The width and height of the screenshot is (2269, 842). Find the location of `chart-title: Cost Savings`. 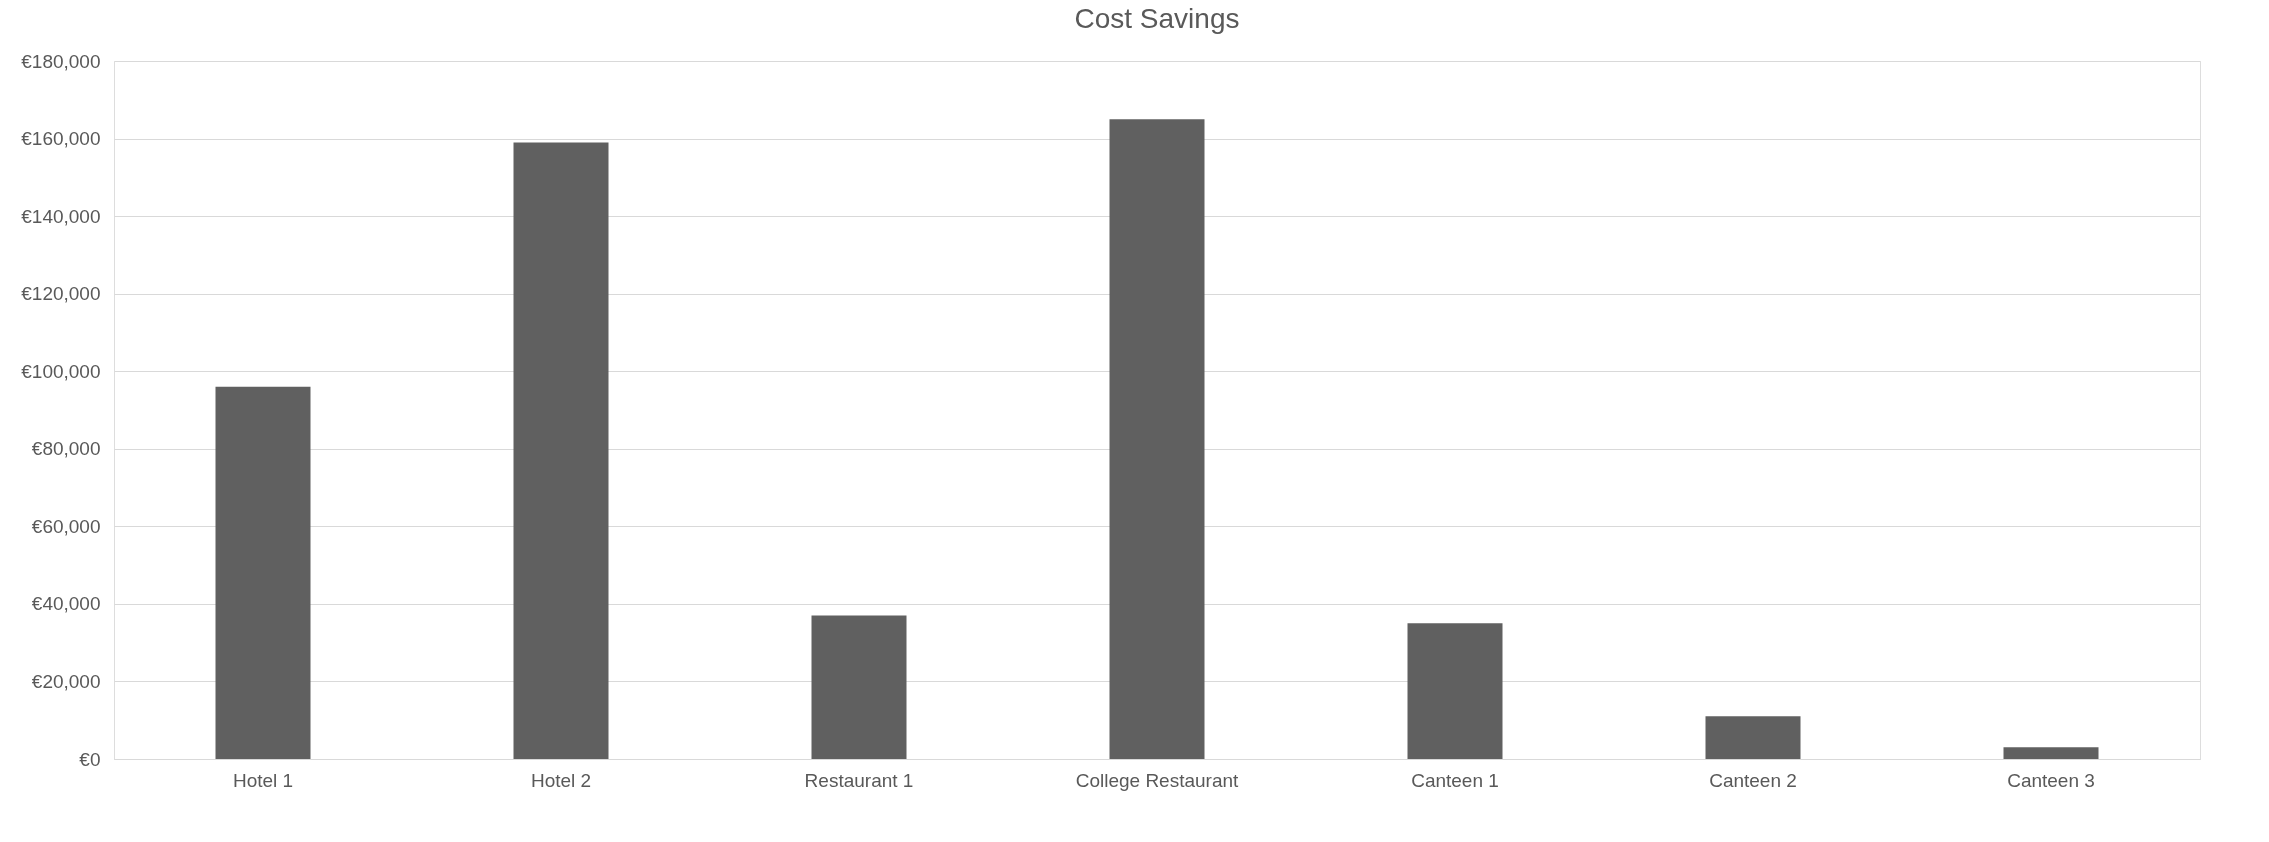

chart-title: Cost Savings is located at coordinates (1157, 18).